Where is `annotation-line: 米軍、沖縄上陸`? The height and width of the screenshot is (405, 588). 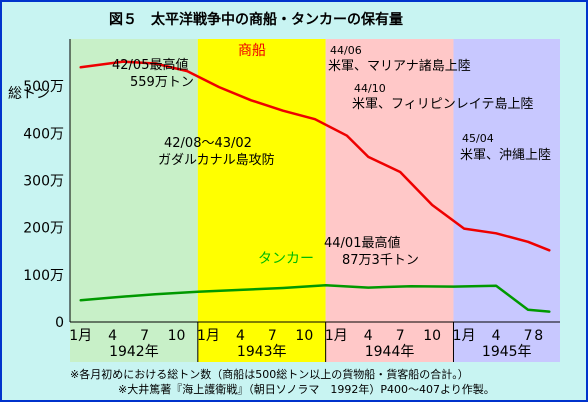 annotation-line: 米軍、沖縄上陸 is located at coordinates (505, 155).